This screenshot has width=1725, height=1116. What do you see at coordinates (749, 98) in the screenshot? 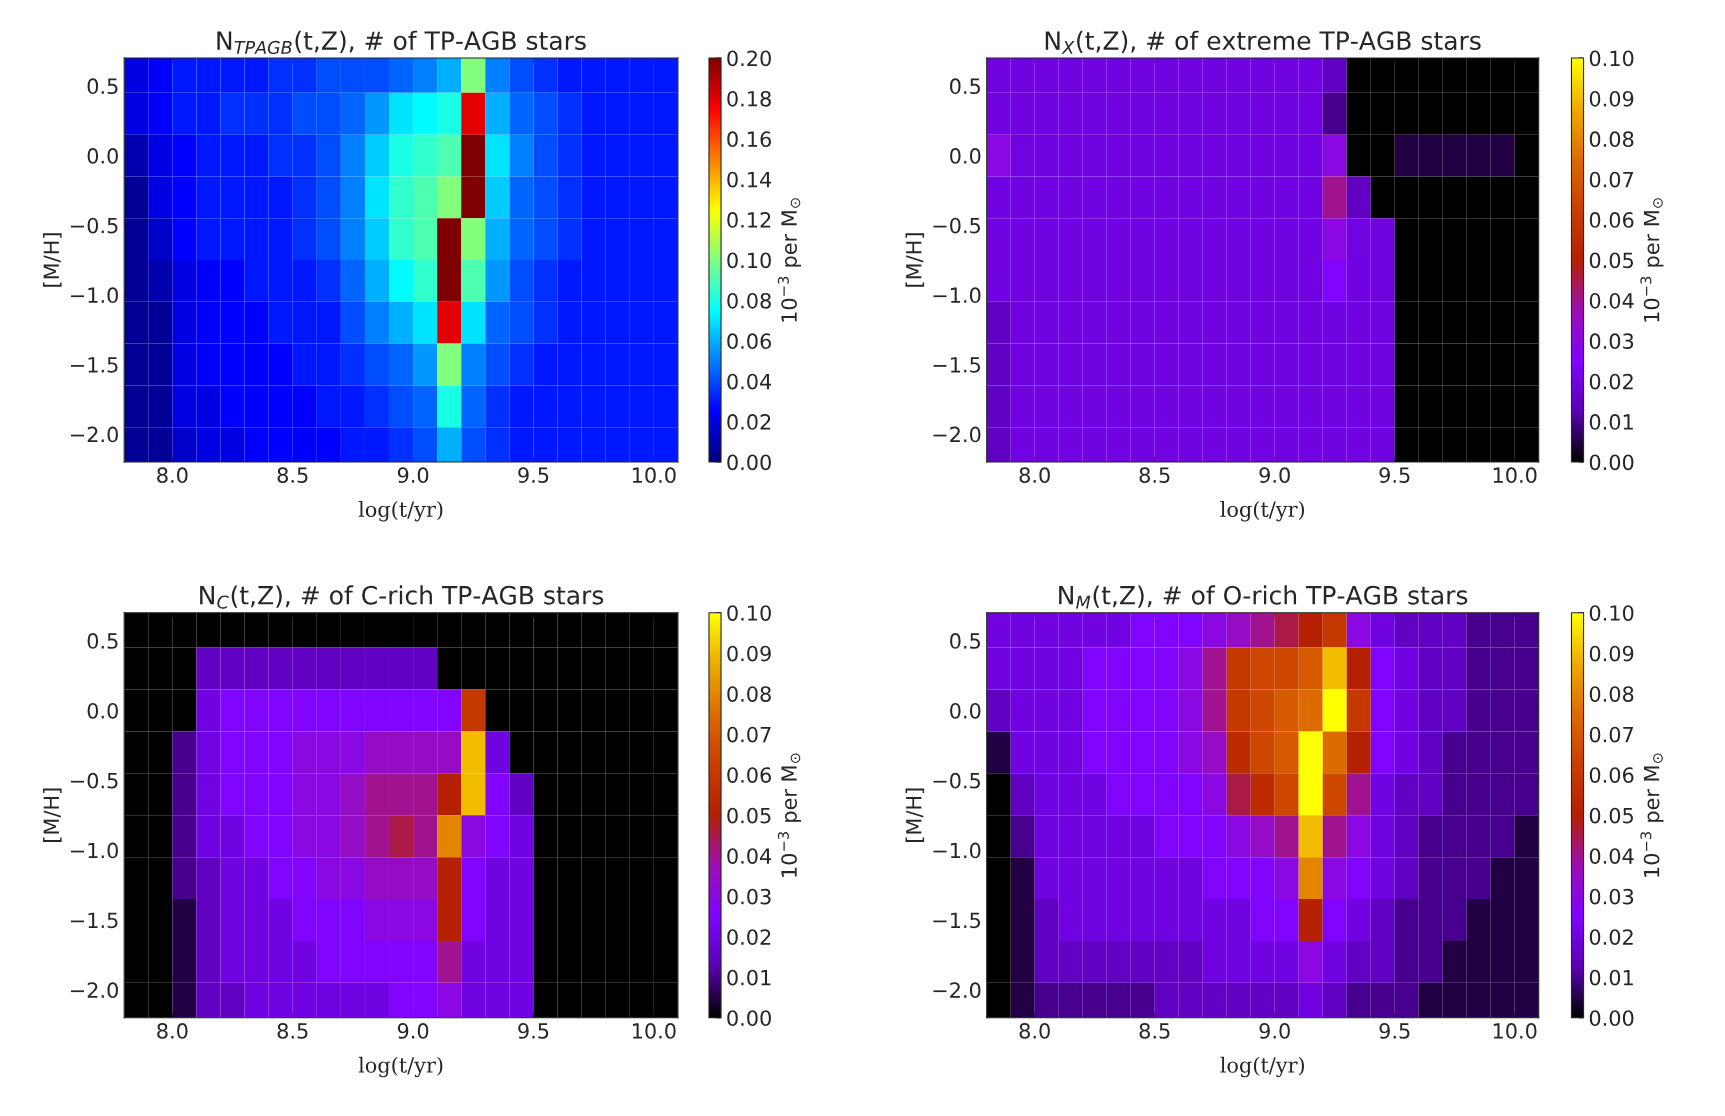
I see `color-bar-label: 0.18` at bounding box center [749, 98].